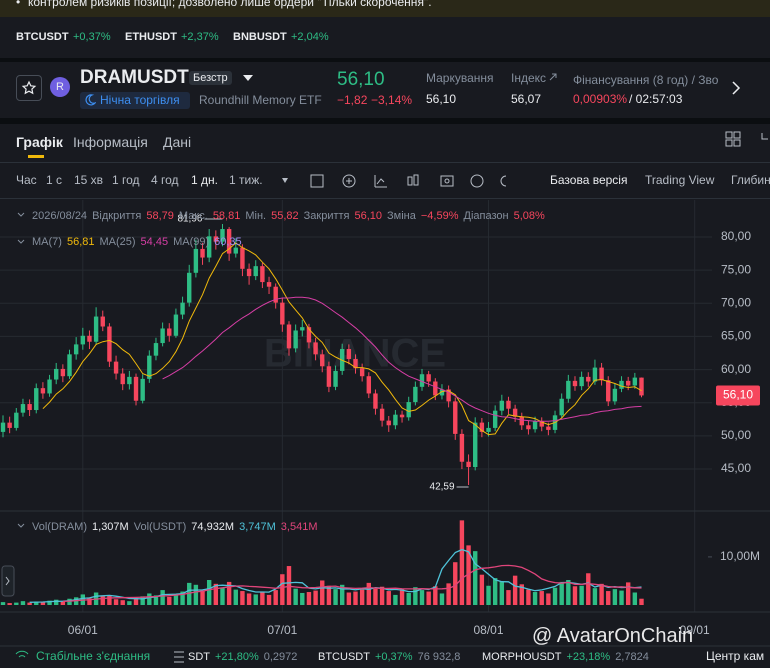 This screenshot has width=770, height=668. Describe the element at coordinates (204, 180) in the screenshot. I see `interval-option: 1 дн.` at that location.